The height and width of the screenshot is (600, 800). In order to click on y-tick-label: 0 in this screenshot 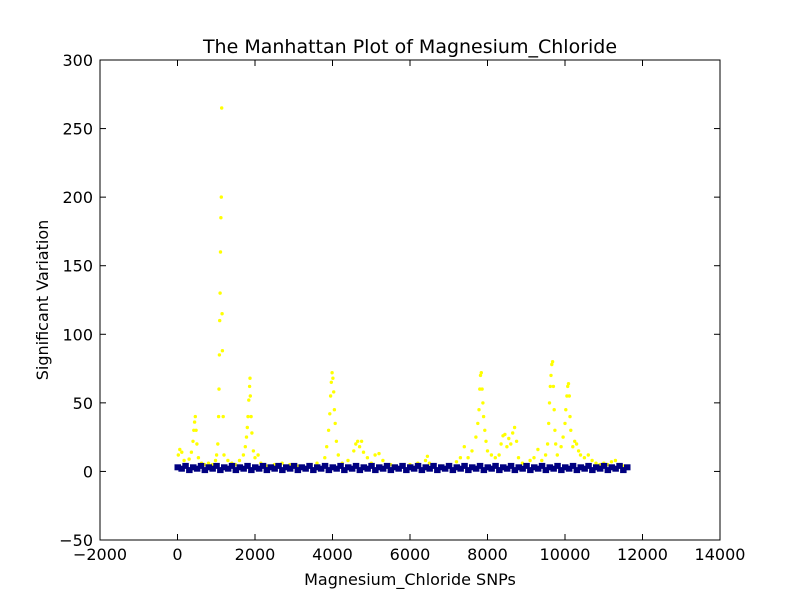, I will do `click(88, 471)`.